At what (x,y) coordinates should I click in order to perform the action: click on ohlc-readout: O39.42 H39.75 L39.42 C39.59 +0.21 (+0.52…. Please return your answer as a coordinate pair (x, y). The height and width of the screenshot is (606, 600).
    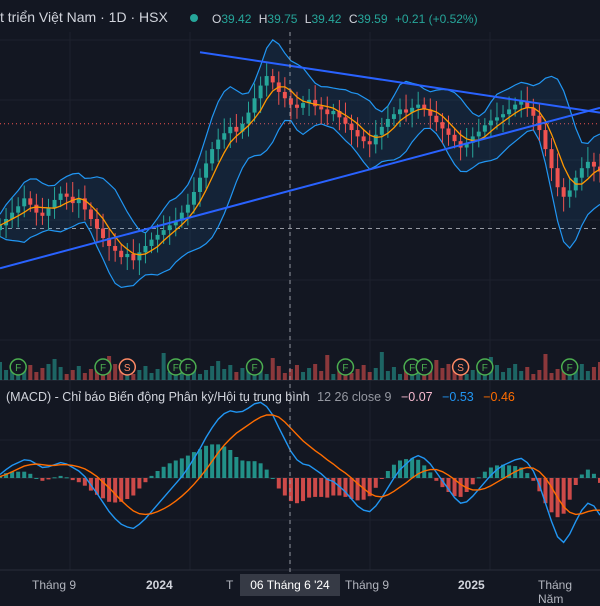
    Looking at the image, I should click on (347, 19).